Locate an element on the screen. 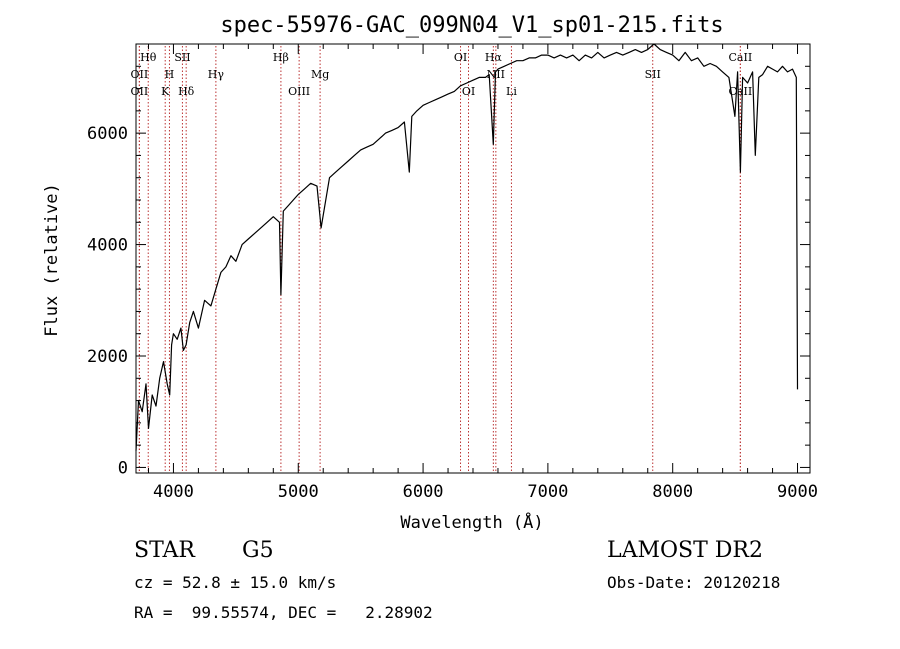  line-marker-label: H is located at coordinates (170, 74).